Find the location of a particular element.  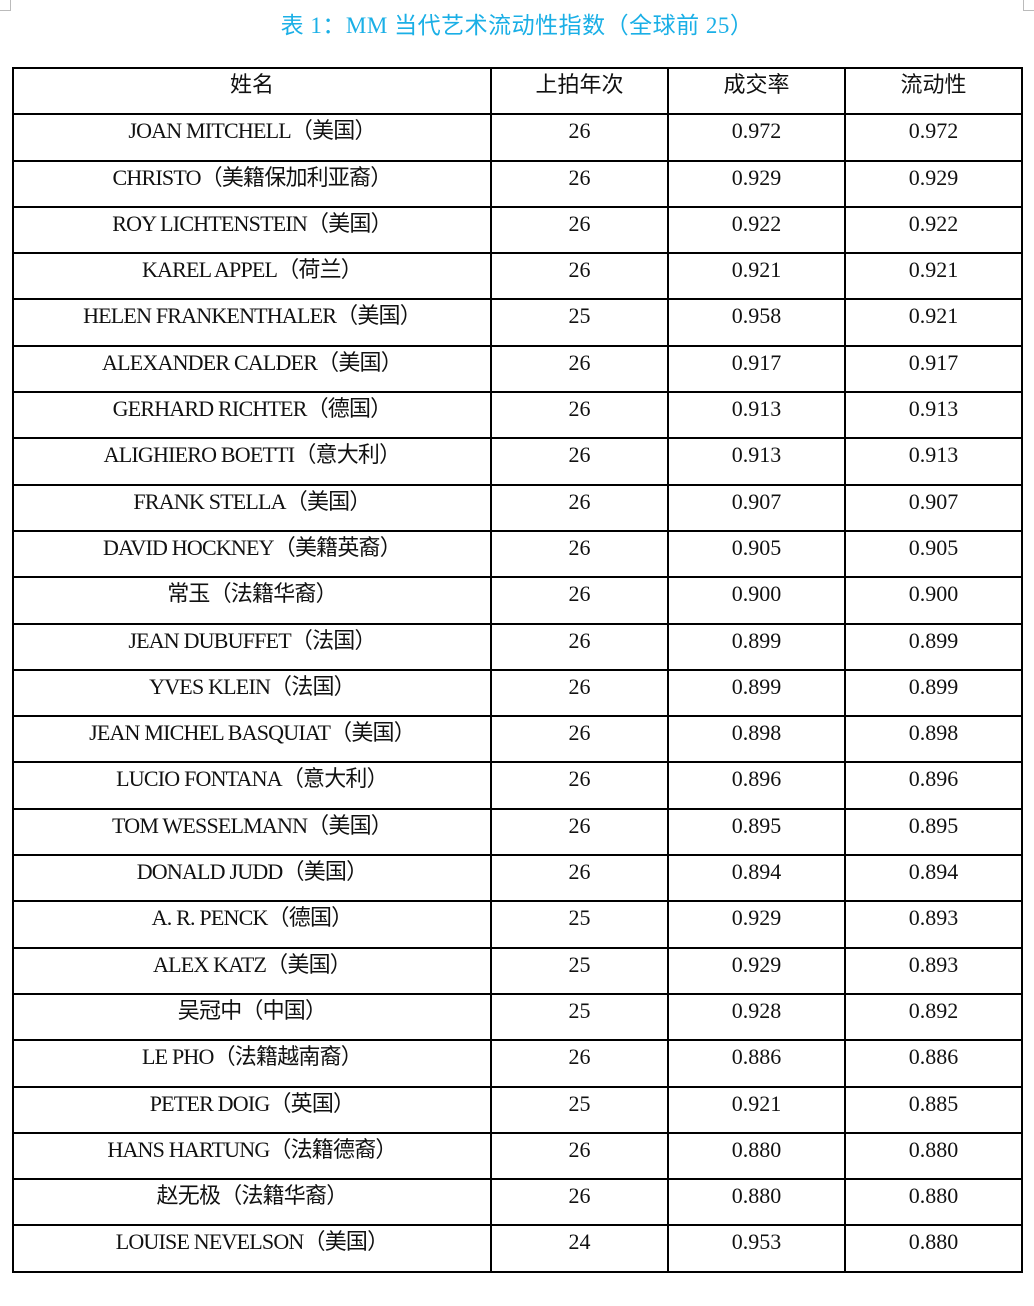

sell-through-rate-cell: 0.898 is located at coordinates (756, 739).